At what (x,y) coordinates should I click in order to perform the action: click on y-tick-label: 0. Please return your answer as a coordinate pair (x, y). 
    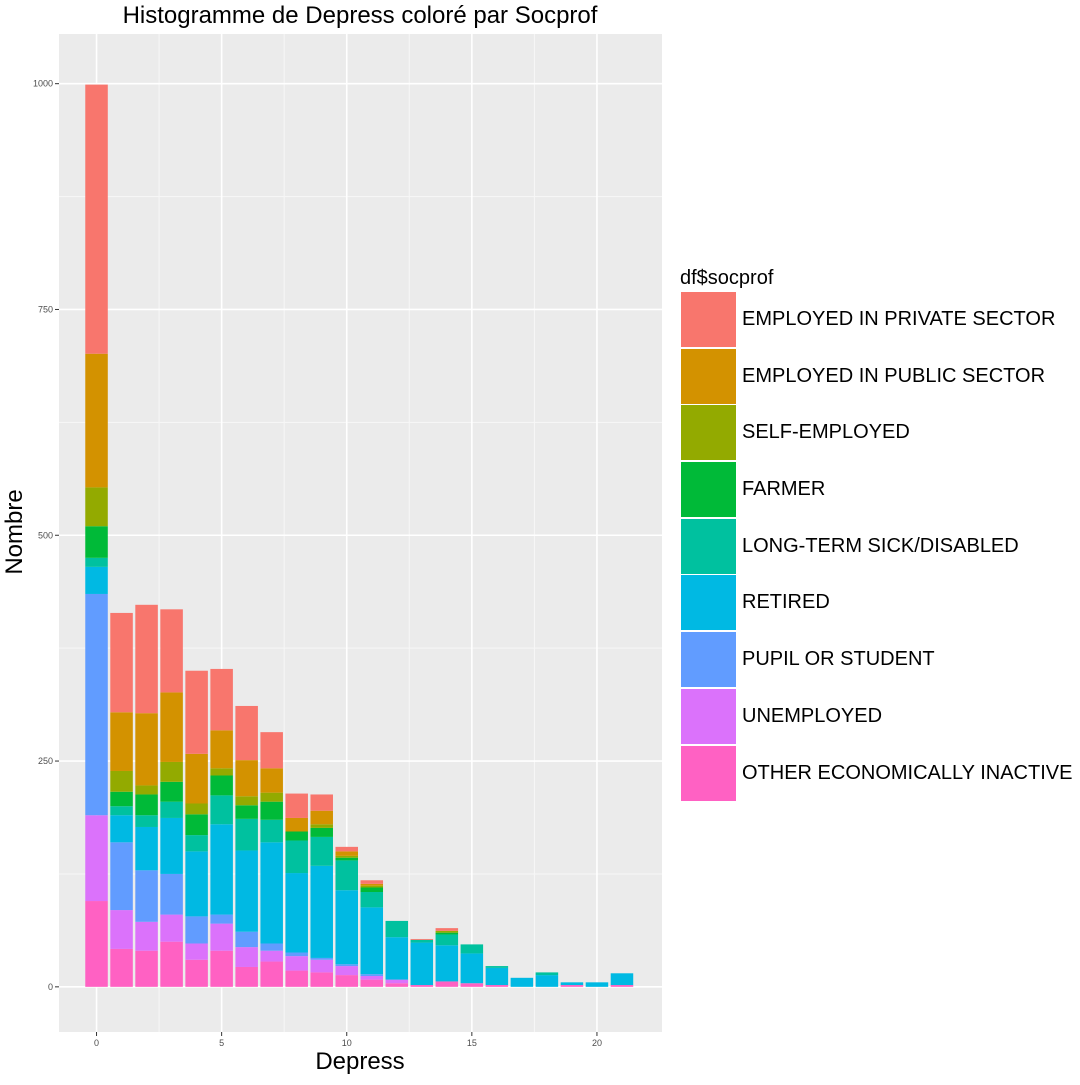
    Looking at the image, I should click on (50, 987).